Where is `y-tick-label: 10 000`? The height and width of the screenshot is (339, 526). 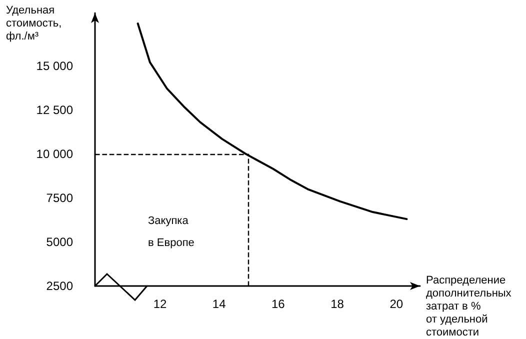
y-tick-label: 10 000 is located at coordinates (55, 153).